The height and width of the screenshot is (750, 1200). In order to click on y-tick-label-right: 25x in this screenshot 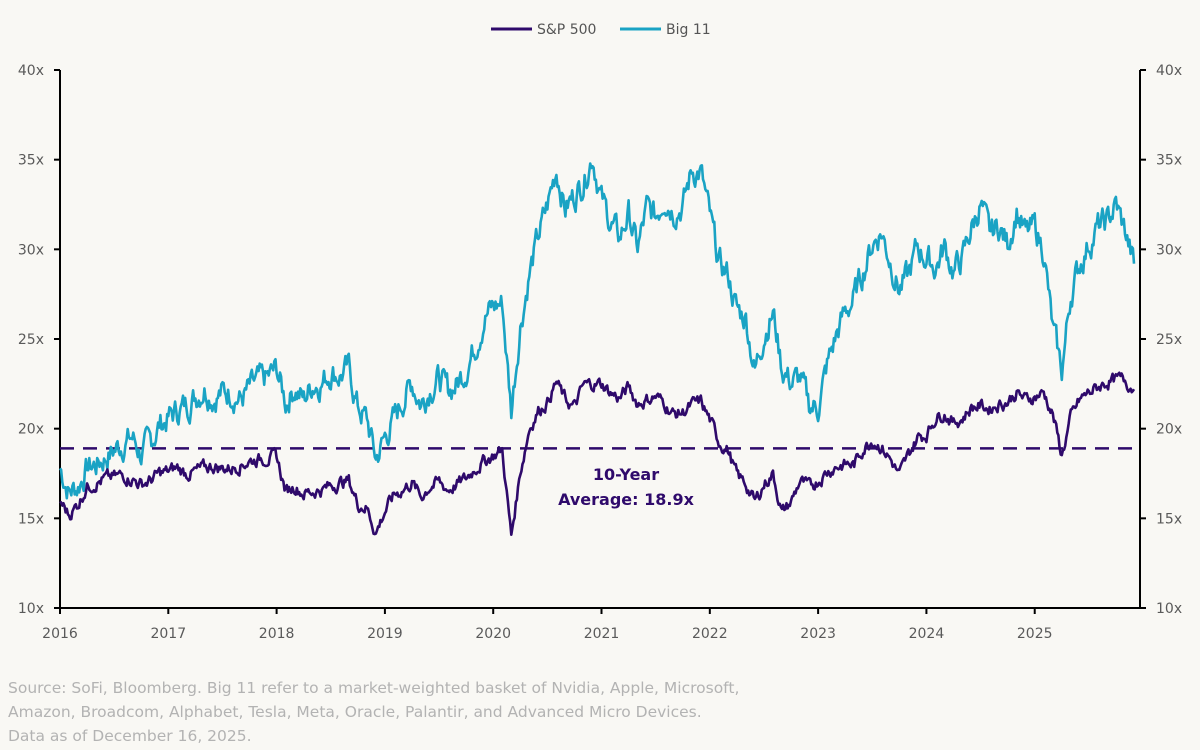, I will do `click(1169, 340)`.